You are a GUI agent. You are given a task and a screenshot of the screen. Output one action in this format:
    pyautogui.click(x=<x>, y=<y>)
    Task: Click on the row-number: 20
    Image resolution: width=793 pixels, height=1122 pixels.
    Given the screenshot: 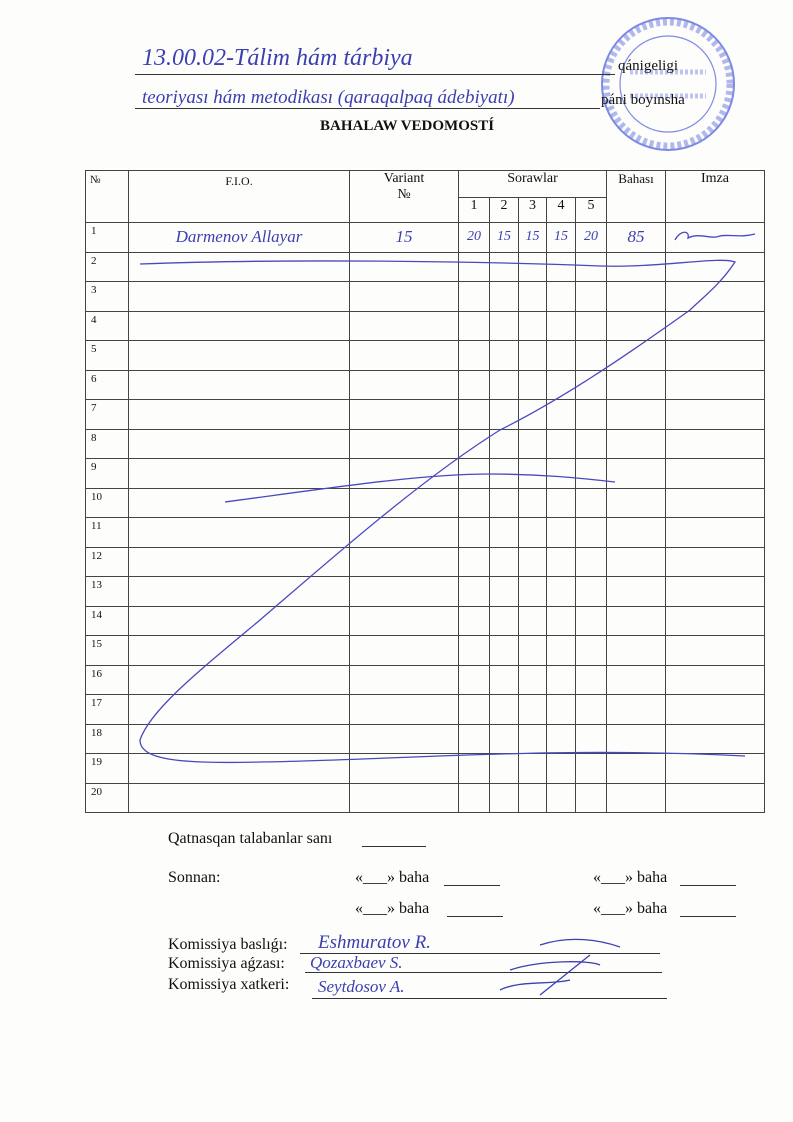 What is the action you would take?
    pyautogui.click(x=107, y=797)
    